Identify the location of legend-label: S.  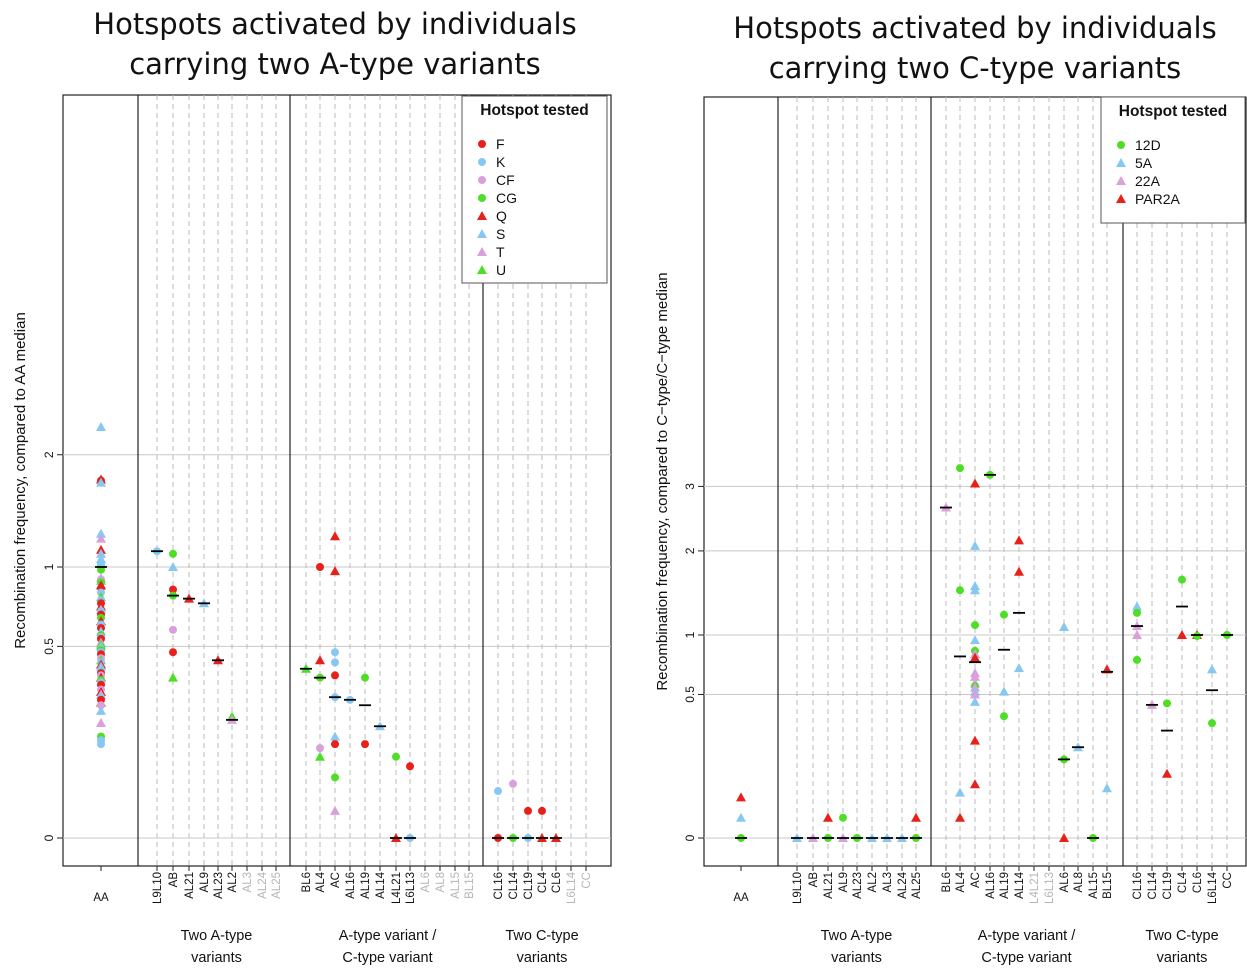
(500, 234).